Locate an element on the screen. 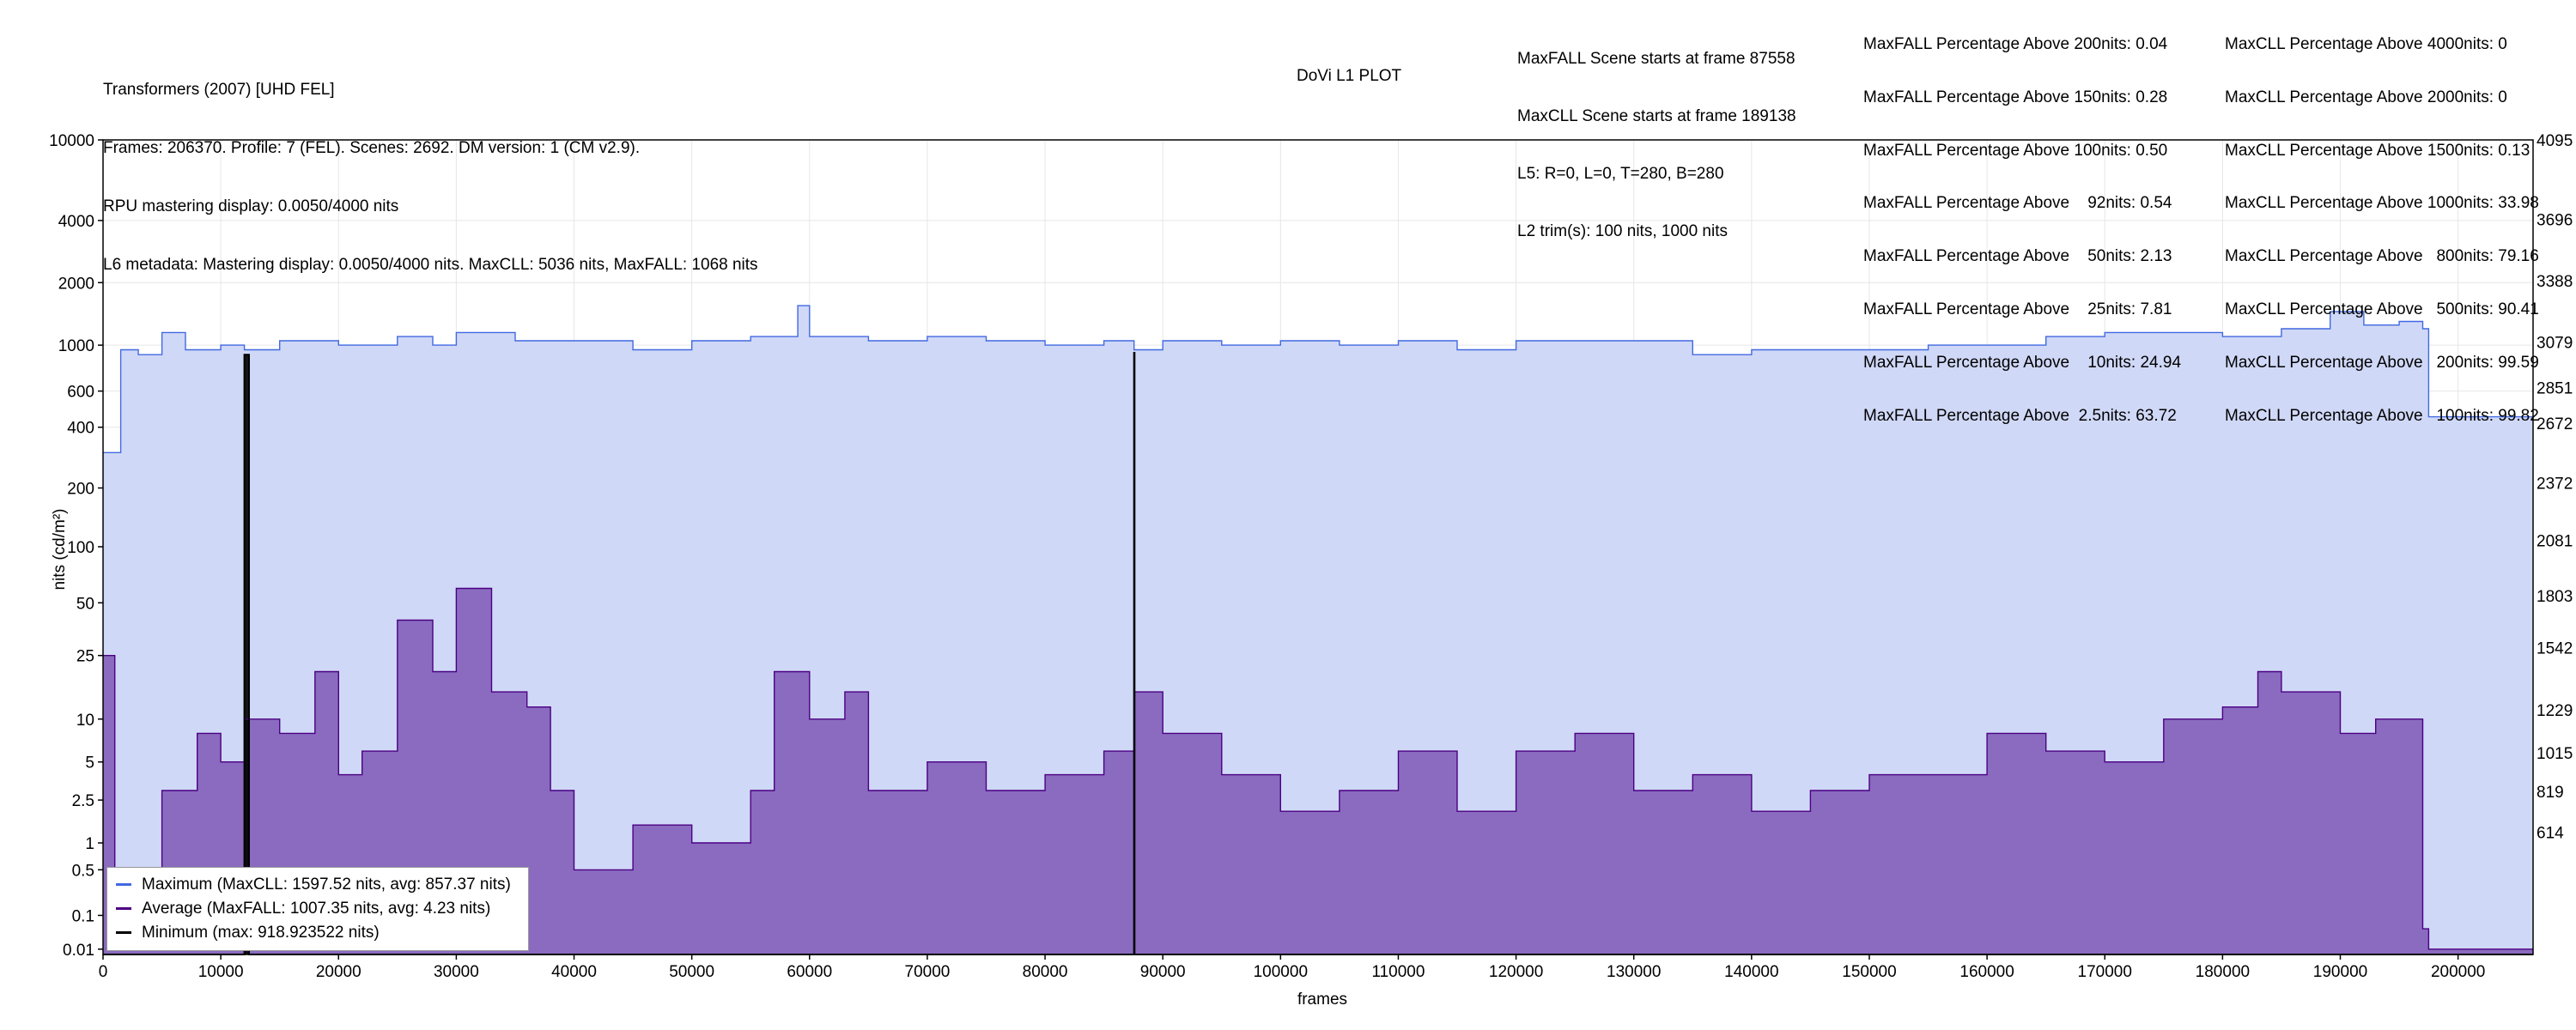 This screenshot has width=2576, height=1030. x-tick-label: 130000 is located at coordinates (1634, 972).